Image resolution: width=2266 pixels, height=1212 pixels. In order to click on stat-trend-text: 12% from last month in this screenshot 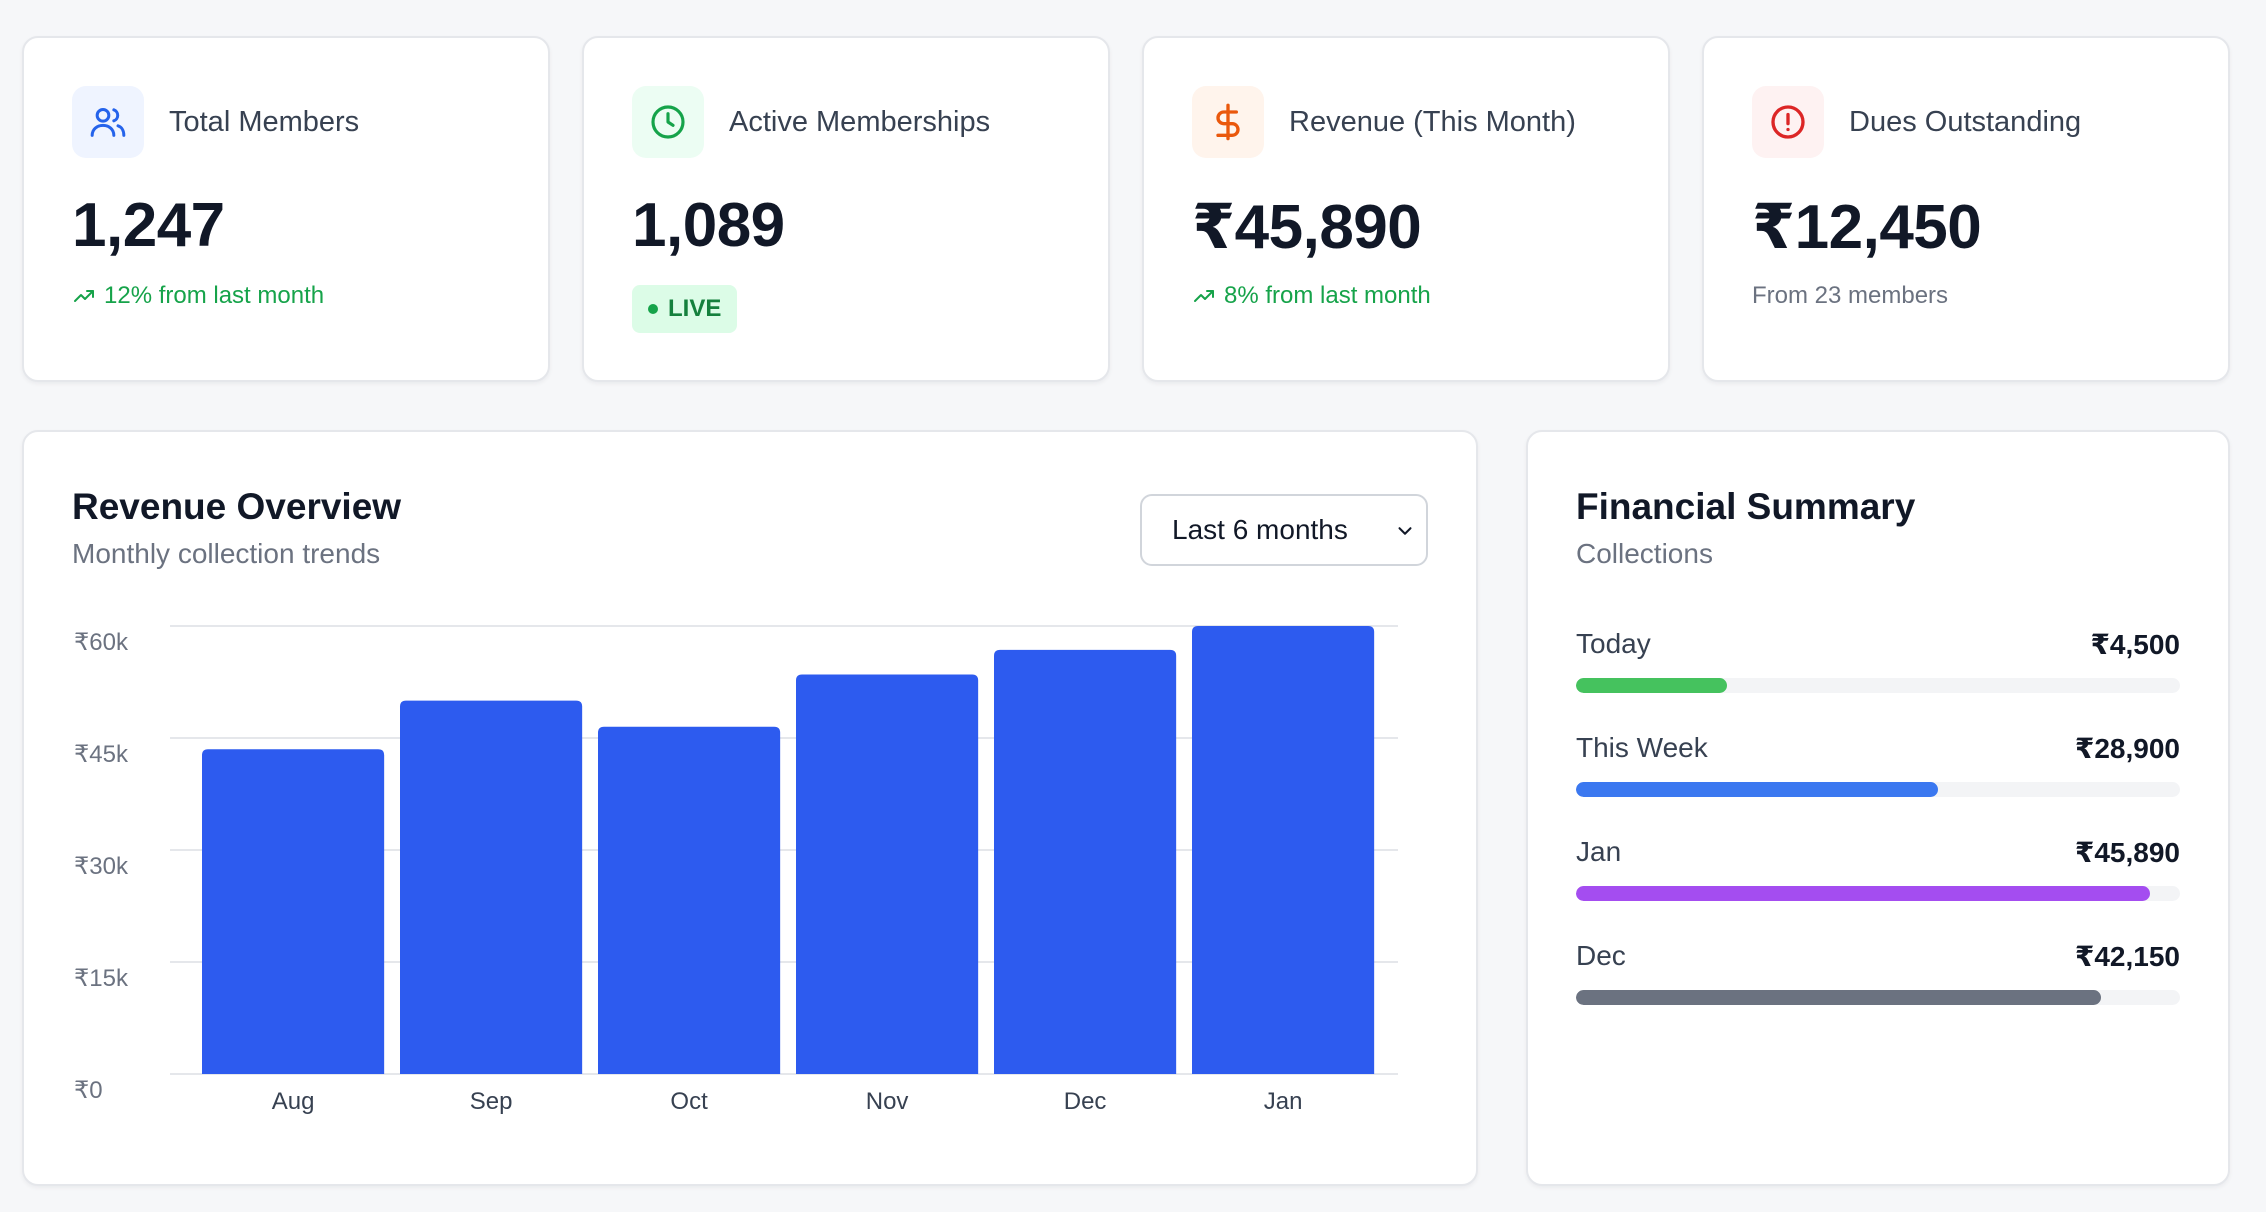, I will do `click(214, 295)`.